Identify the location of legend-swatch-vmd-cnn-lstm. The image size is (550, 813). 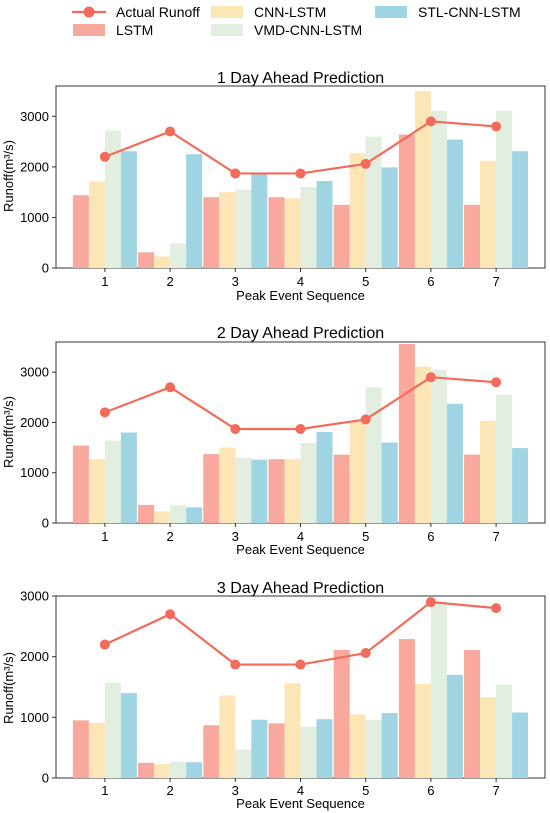
(227, 30).